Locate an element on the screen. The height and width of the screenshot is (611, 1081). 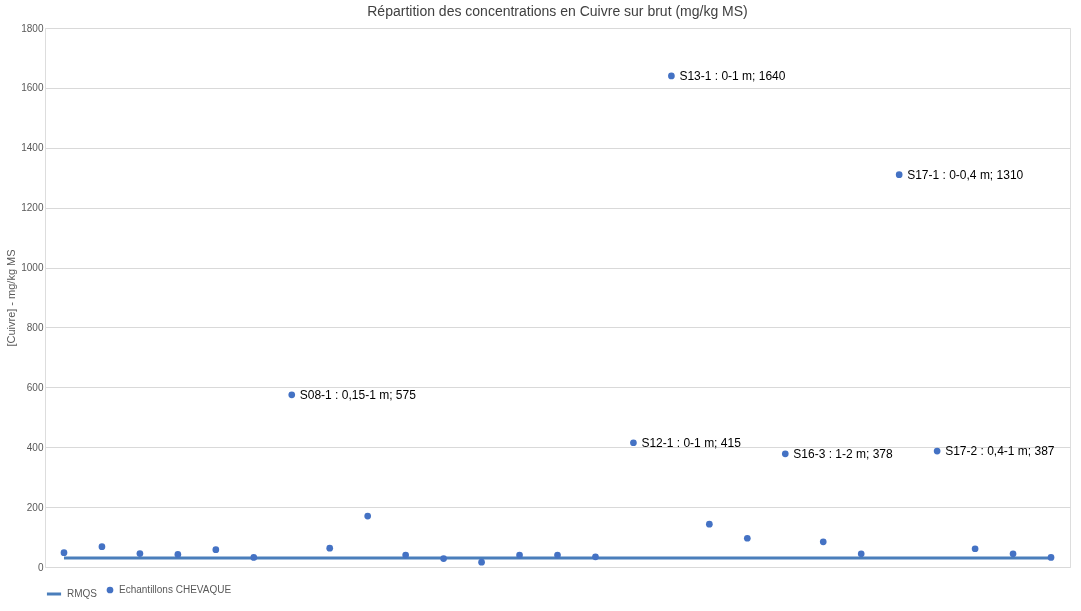
y-axis-title: [Cuivre] - mg/kg MS is located at coordinates (11, 298).